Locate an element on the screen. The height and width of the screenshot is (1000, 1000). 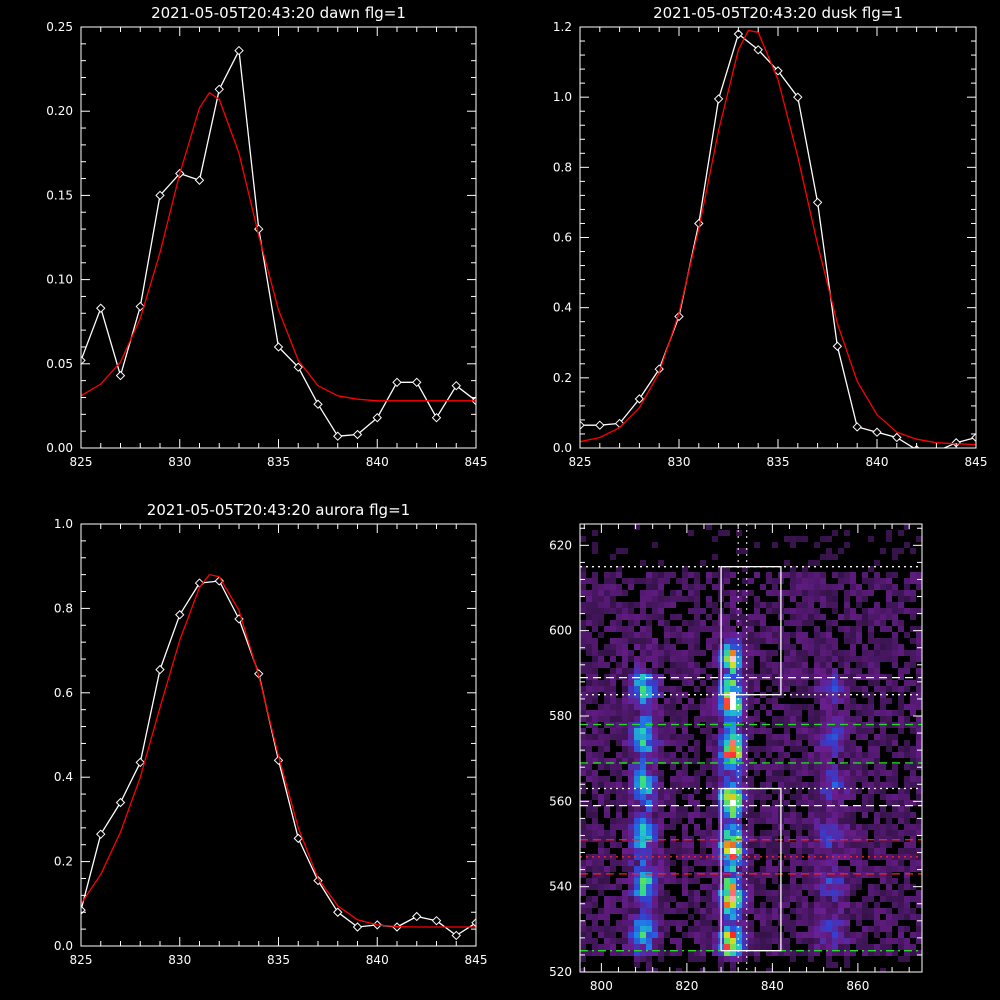
aurora-x-tick-label: 825 is located at coordinates (81, 960).